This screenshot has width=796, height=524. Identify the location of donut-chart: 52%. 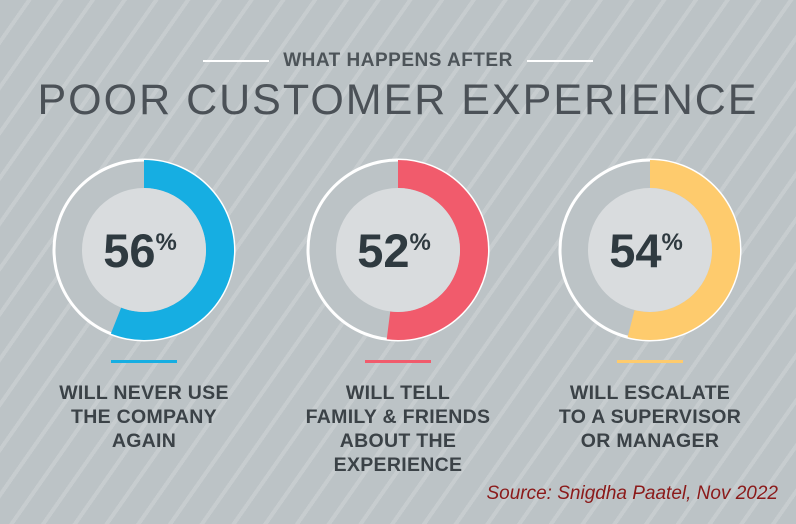
(398, 250).